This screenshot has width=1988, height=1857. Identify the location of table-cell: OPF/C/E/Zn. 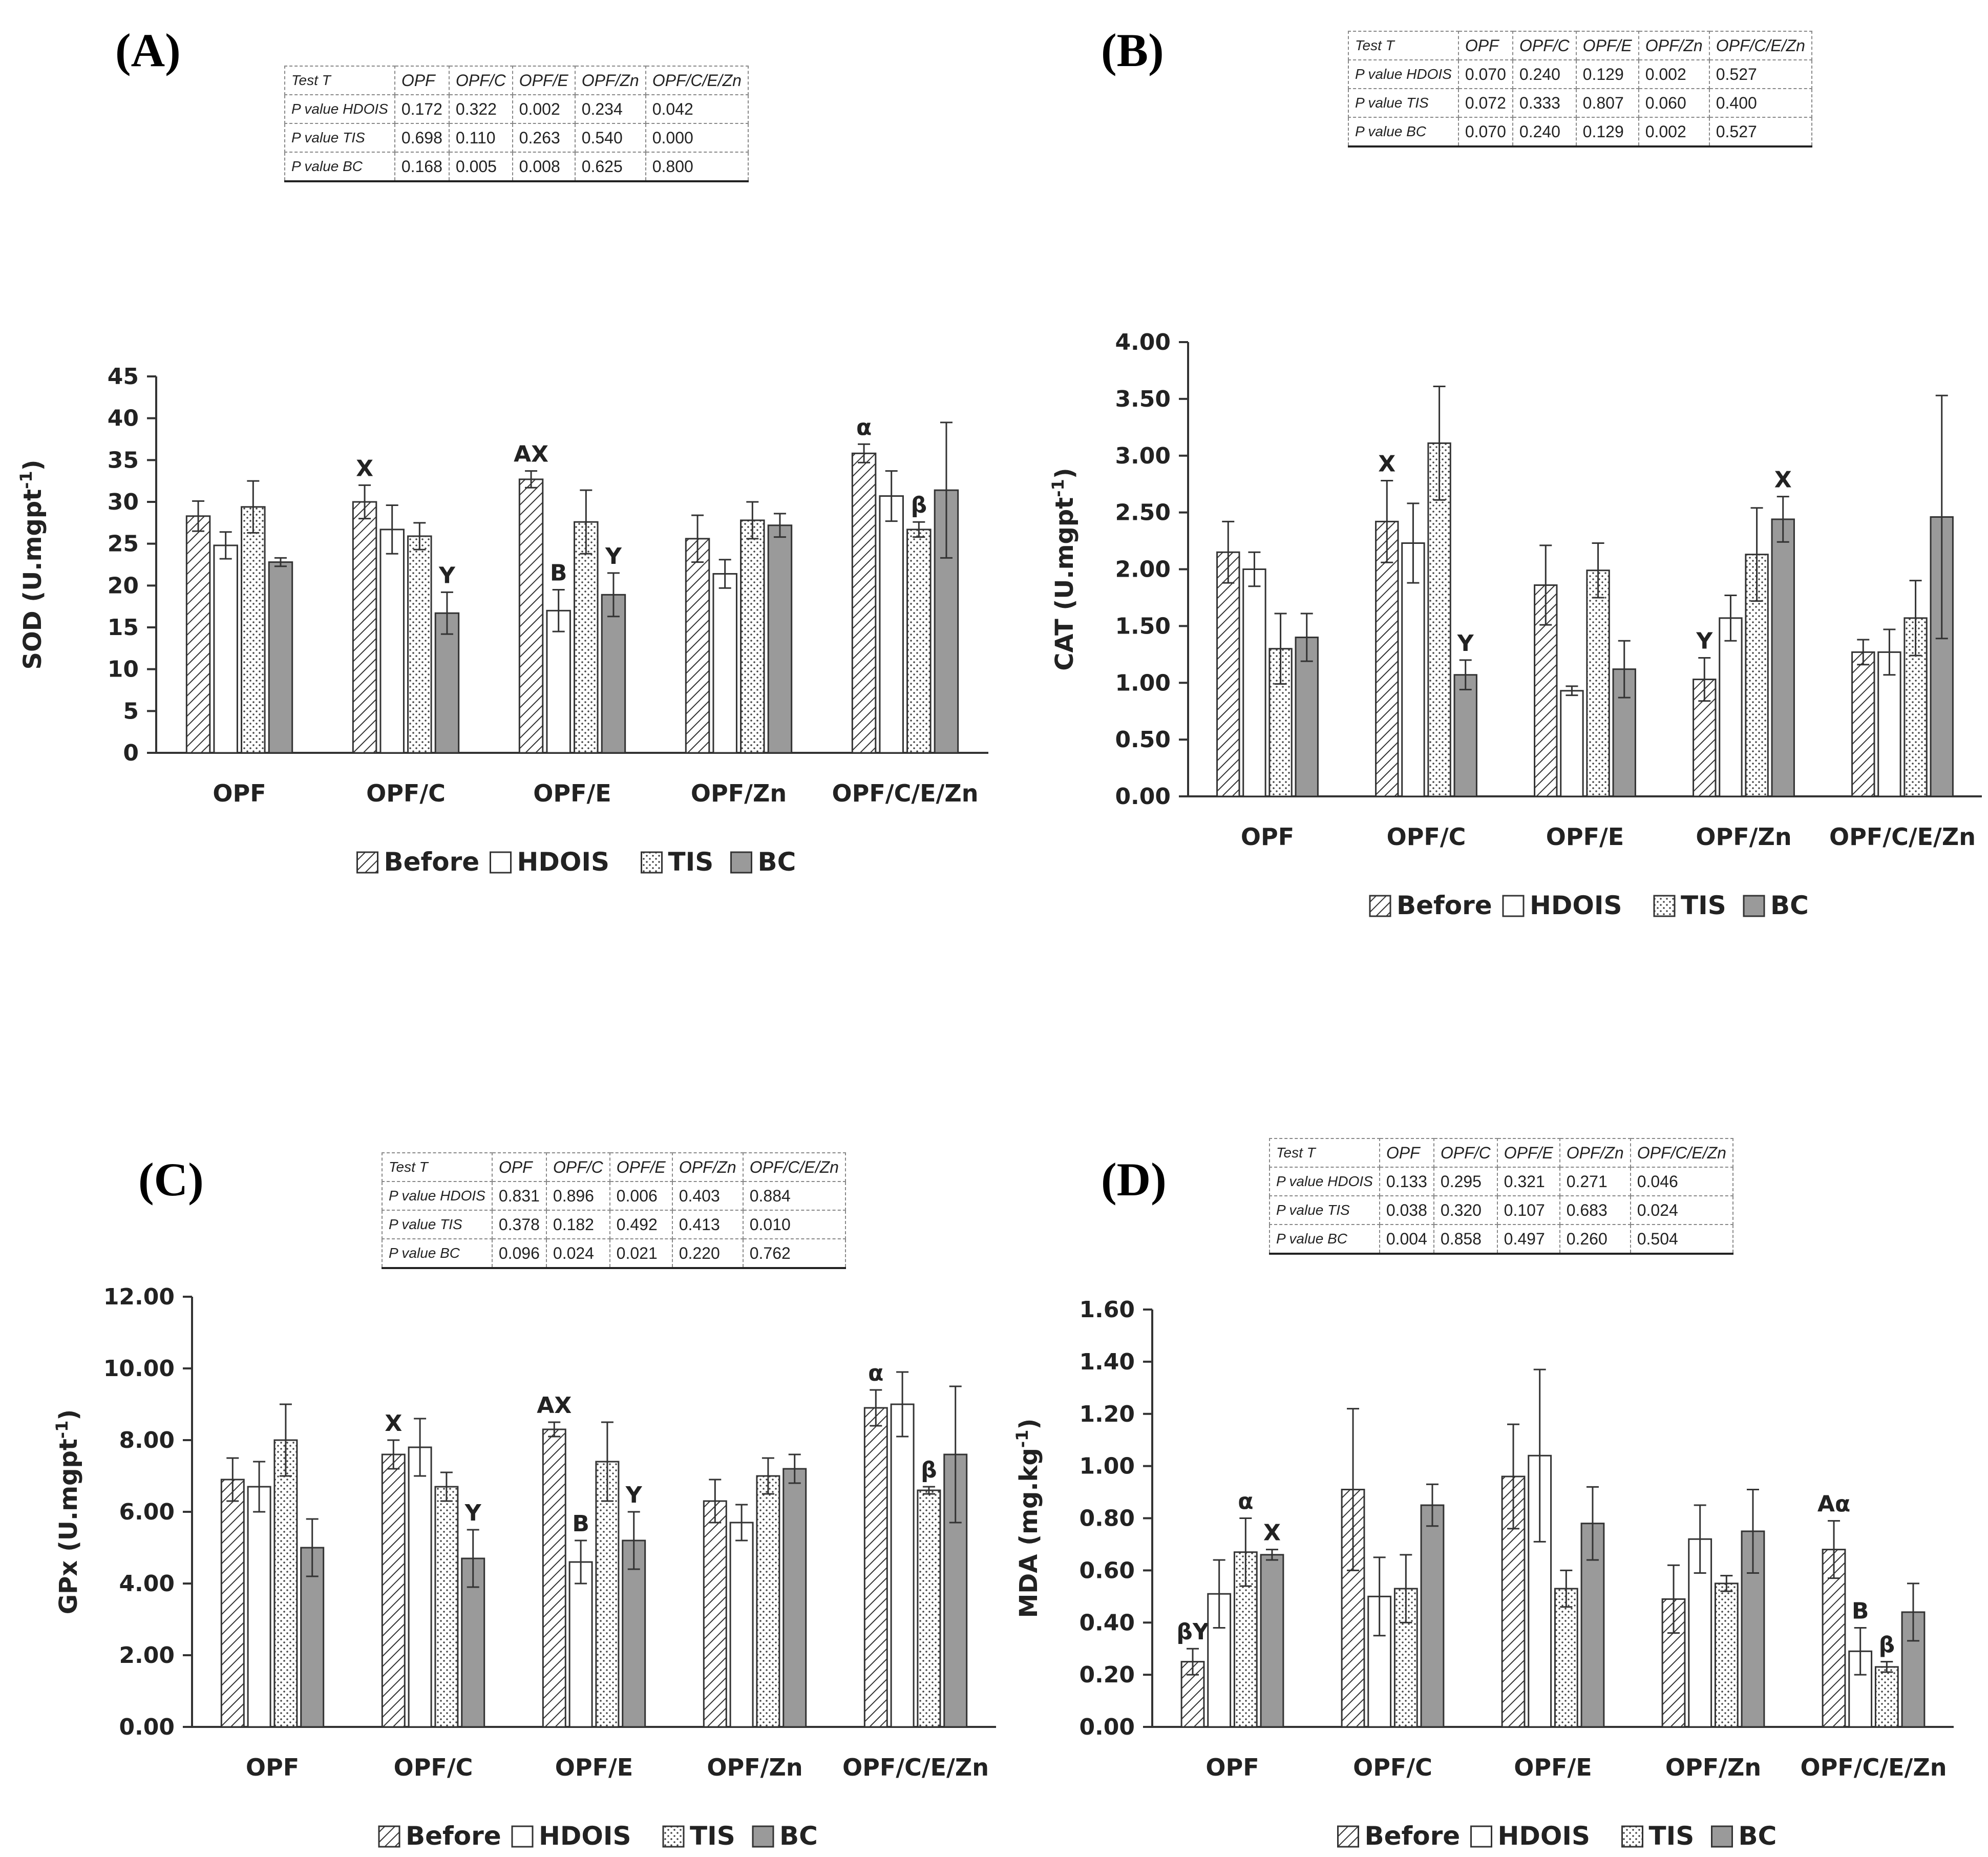
(1682, 1153).